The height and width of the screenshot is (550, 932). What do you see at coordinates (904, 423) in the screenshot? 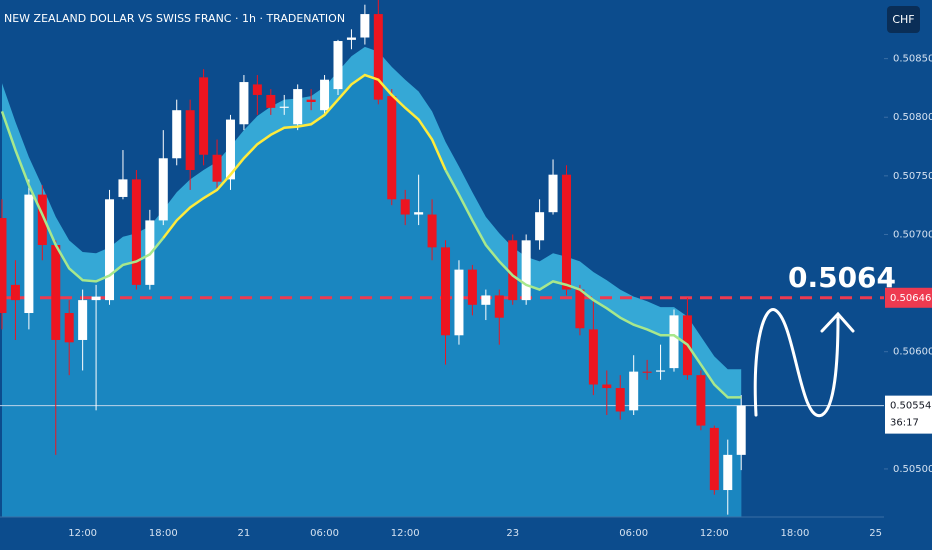
I see `countdown-label: 36:17` at bounding box center [904, 423].